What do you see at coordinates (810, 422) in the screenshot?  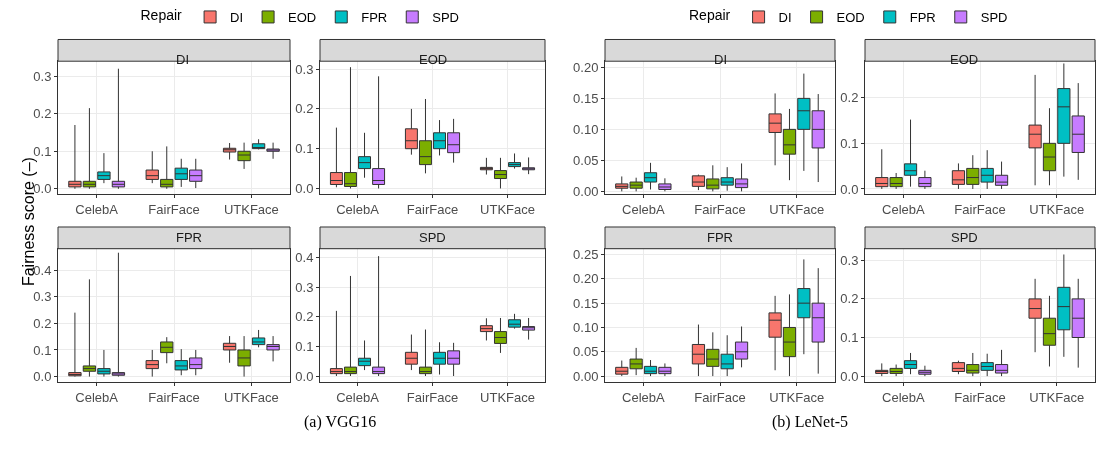 I see `text: (b) LeNet-5` at bounding box center [810, 422].